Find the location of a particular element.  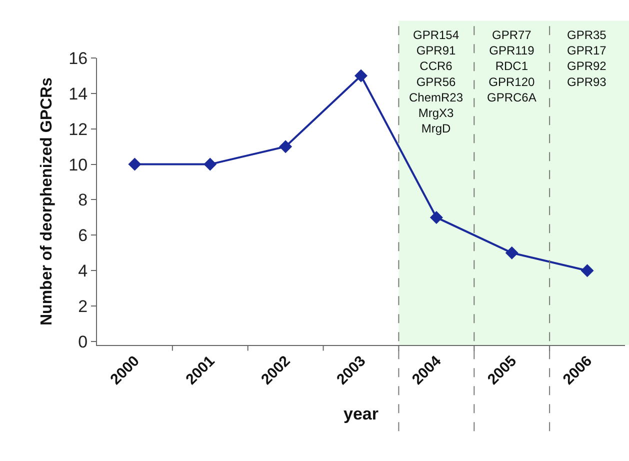

y-tick-label: 8 is located at coordinates (83, 200).